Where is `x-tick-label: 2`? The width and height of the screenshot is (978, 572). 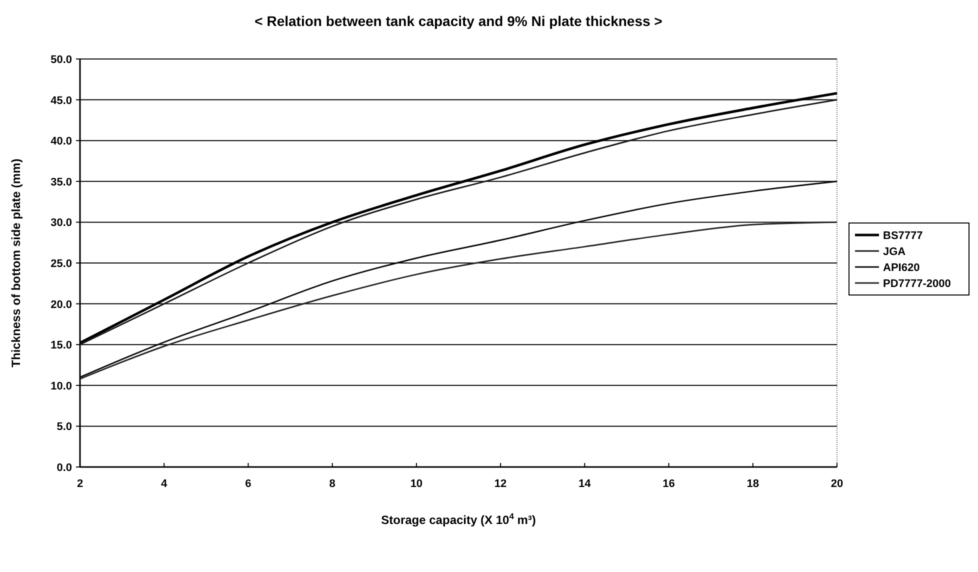
x-tick-label: 2 is located at coordinates (80, 484).